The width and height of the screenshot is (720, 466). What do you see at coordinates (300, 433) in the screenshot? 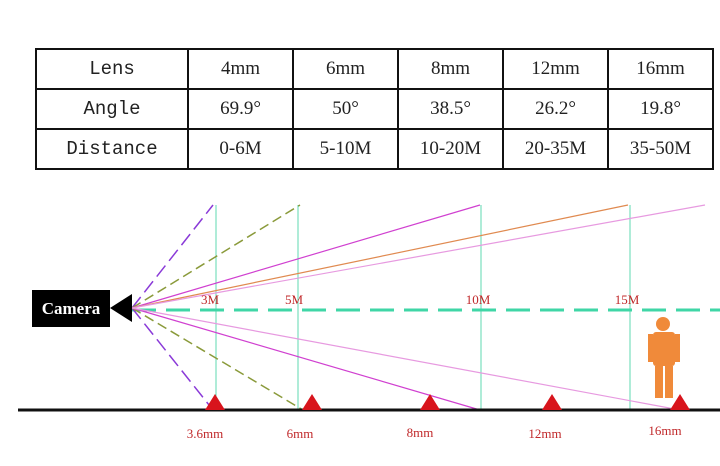
I see `lens-label: 6mm` at bounding box center [300, 433].